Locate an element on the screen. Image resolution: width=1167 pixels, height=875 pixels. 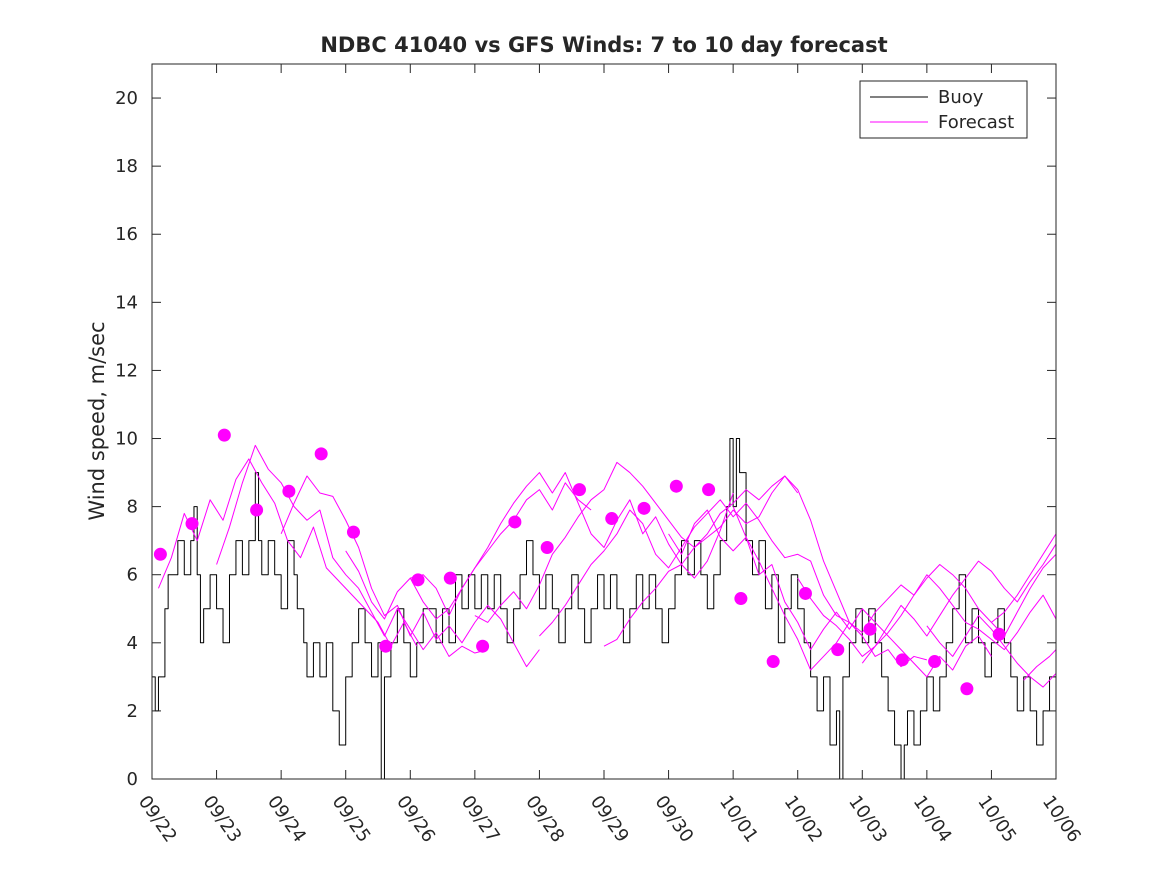
y-tick-label: 14 is located at coordinates (126, 302).